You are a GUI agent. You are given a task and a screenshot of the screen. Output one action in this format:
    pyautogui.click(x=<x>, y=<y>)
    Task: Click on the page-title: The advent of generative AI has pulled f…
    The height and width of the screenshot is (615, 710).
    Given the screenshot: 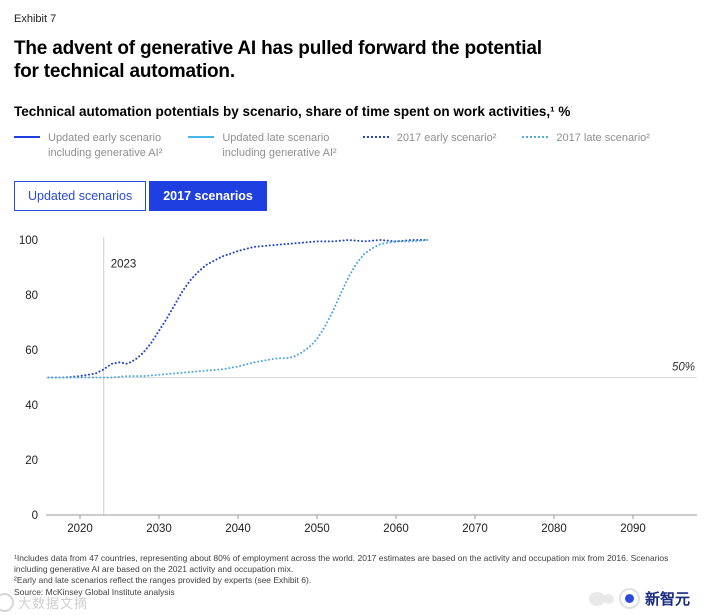 What is the action you would take?
    pyautogui.click(x=278, y=61)
    